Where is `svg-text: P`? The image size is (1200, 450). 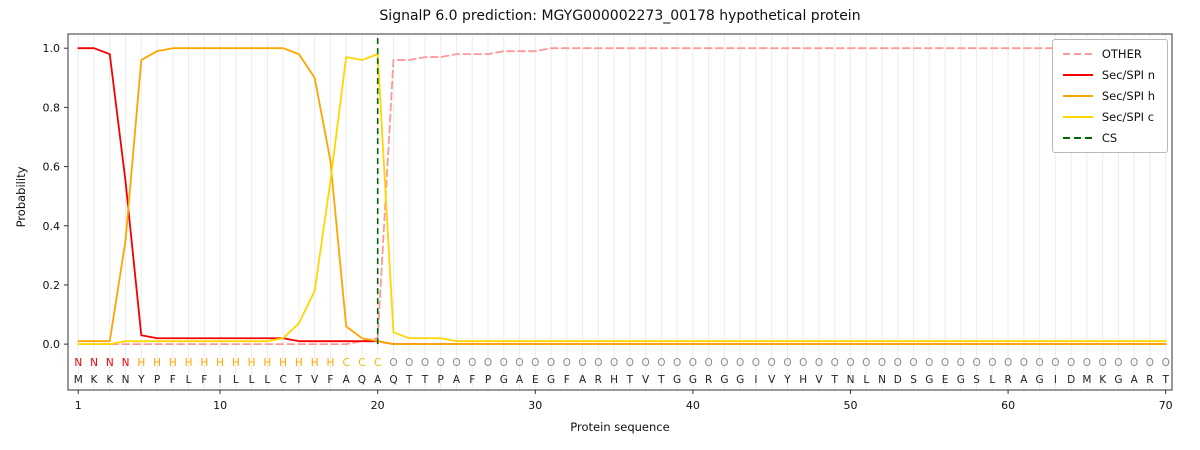
svg-text: P is located at coordinates (157, 380).